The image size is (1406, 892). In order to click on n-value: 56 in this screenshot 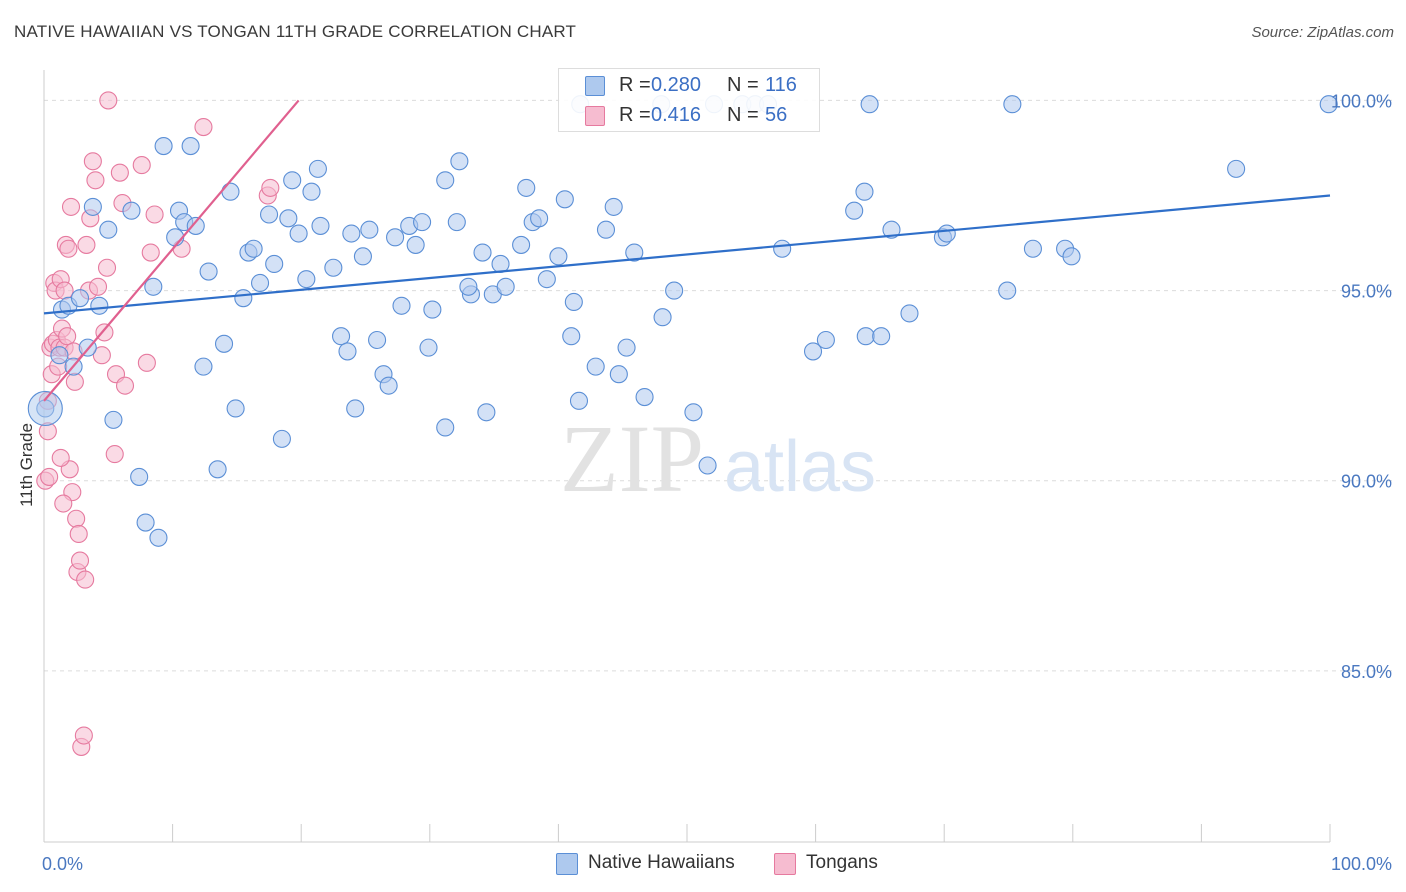, I will do `click(776, 115)`.